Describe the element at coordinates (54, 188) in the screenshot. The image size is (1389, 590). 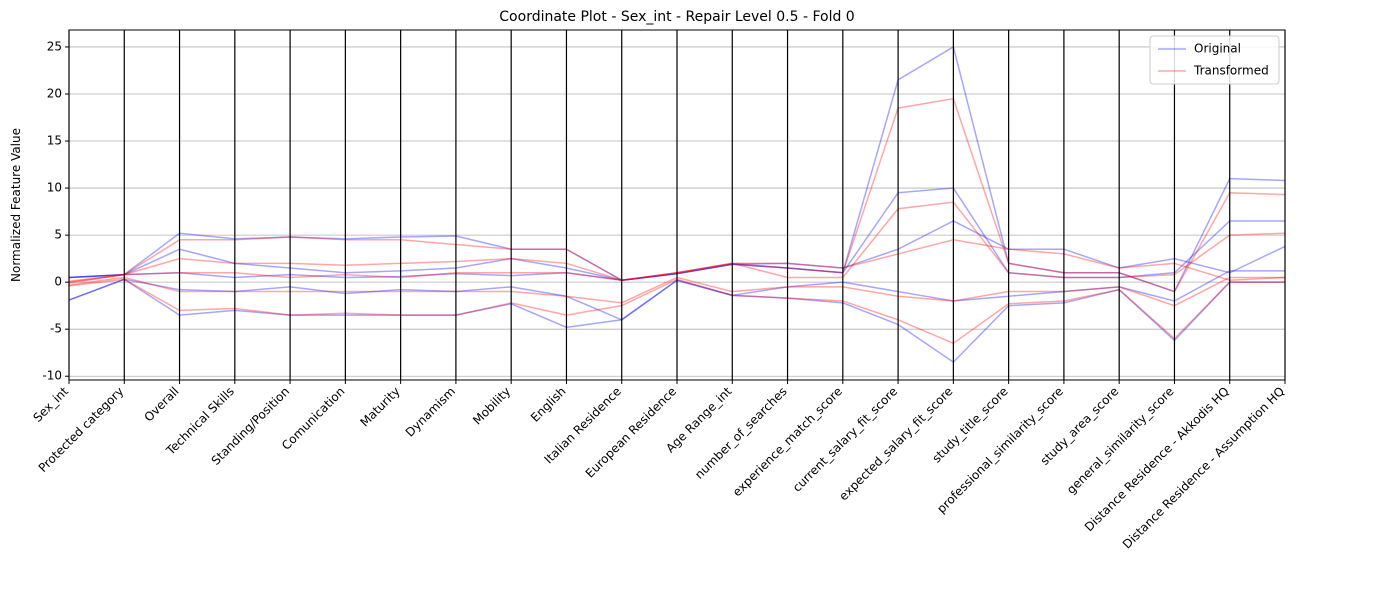
I see `y-tick-label: 10` at that location.